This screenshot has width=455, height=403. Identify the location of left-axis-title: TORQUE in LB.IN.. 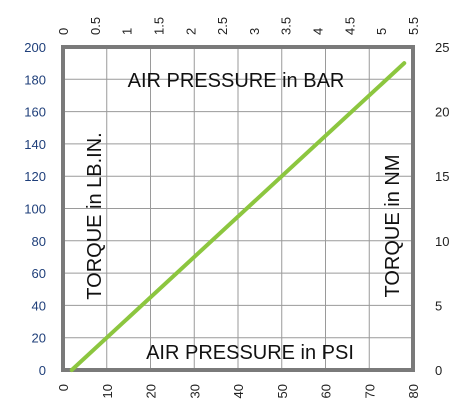
(95, 215).